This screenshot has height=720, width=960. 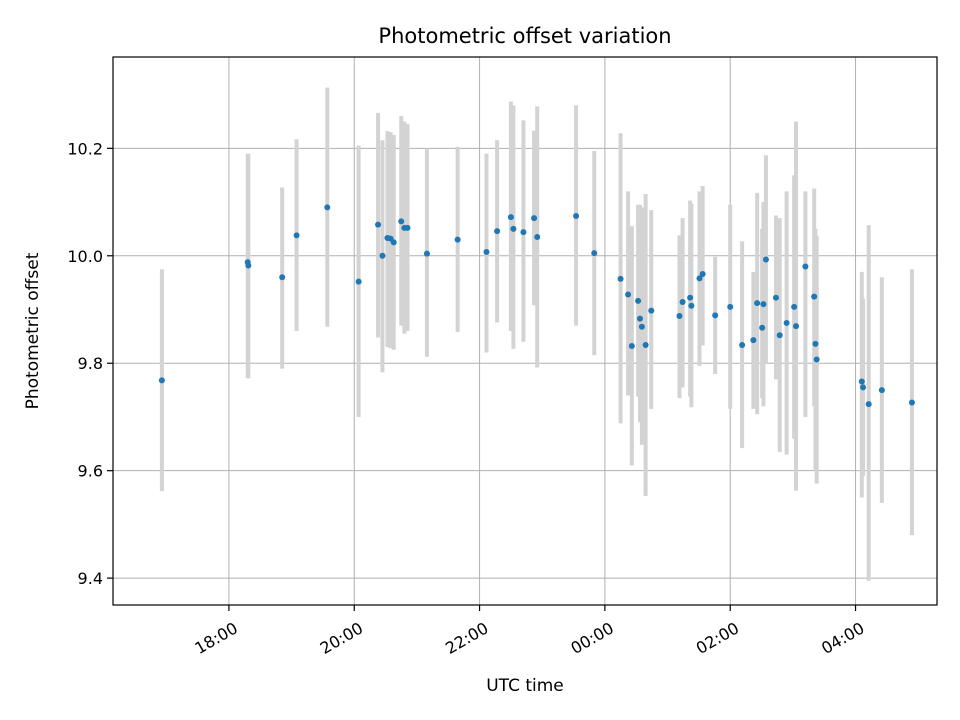 What do you see at coordinates (524, 36) in the screenshot?
I see `chart-title: Photometric offset variation` at bounding box center [524, 36].